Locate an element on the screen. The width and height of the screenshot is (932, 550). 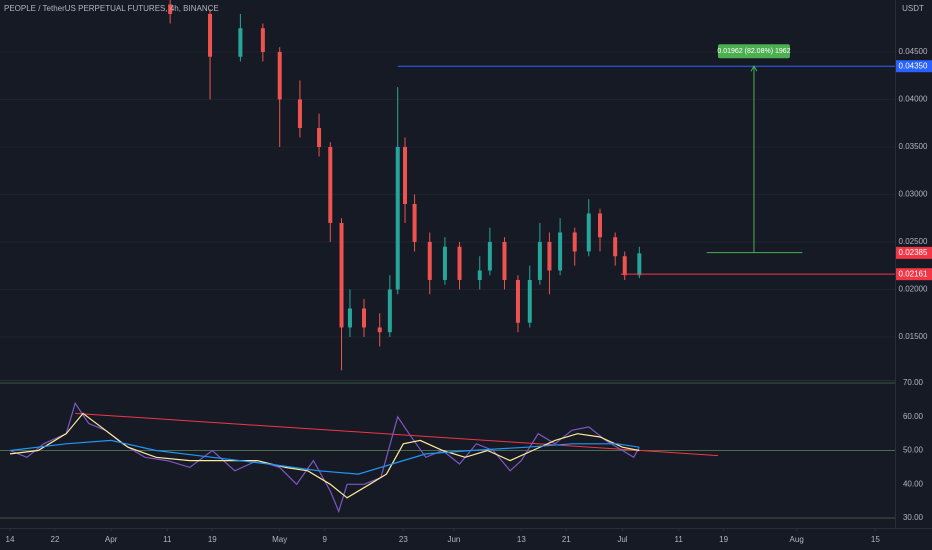
trendline is located at coordinates (397, 434).